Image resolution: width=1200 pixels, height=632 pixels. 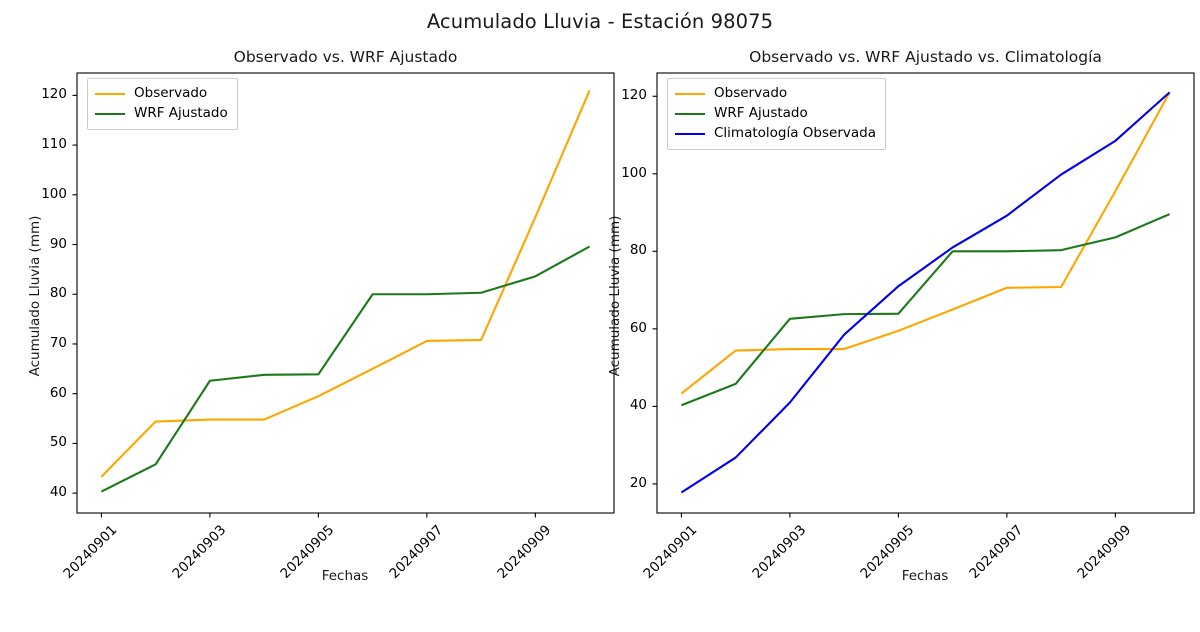 I want to click on y-tick-label: 20, so click(x=638, y=482).